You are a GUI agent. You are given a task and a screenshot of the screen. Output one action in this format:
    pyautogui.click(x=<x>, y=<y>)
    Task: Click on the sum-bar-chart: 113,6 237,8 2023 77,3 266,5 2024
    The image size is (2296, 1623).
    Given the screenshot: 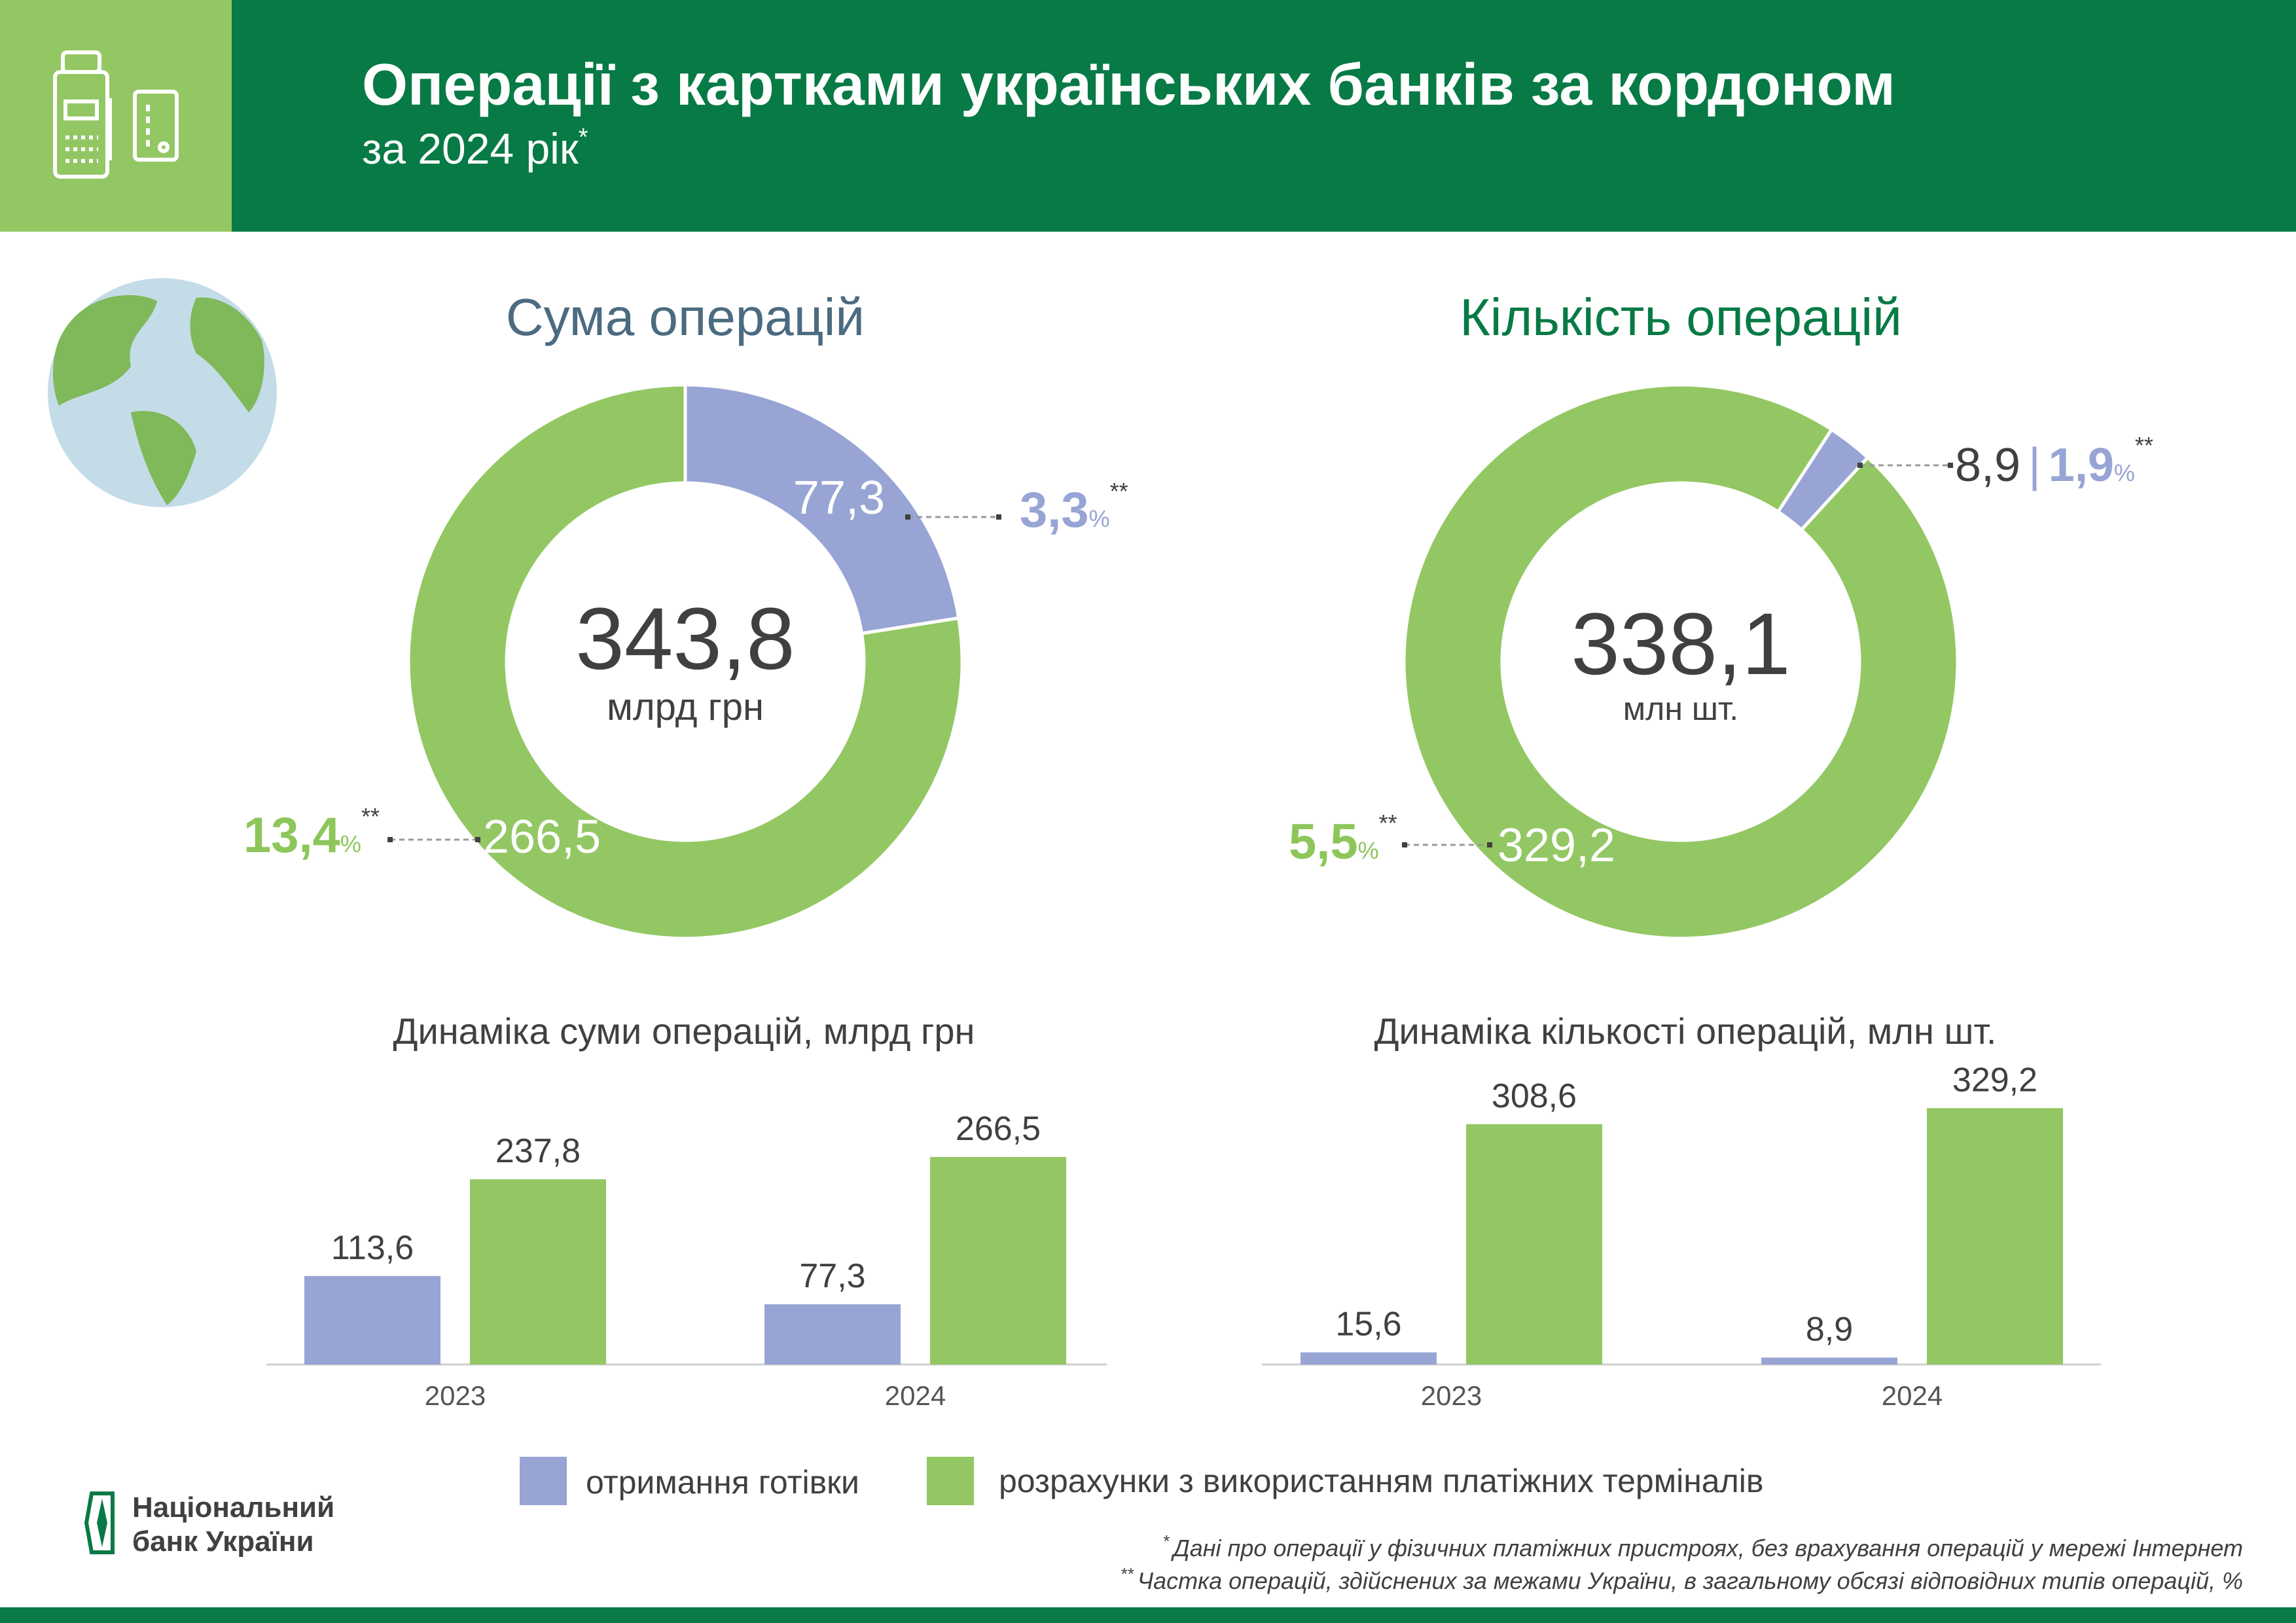 What is the action you would take?
    pyautogui.click(x=686, y=1261)
    